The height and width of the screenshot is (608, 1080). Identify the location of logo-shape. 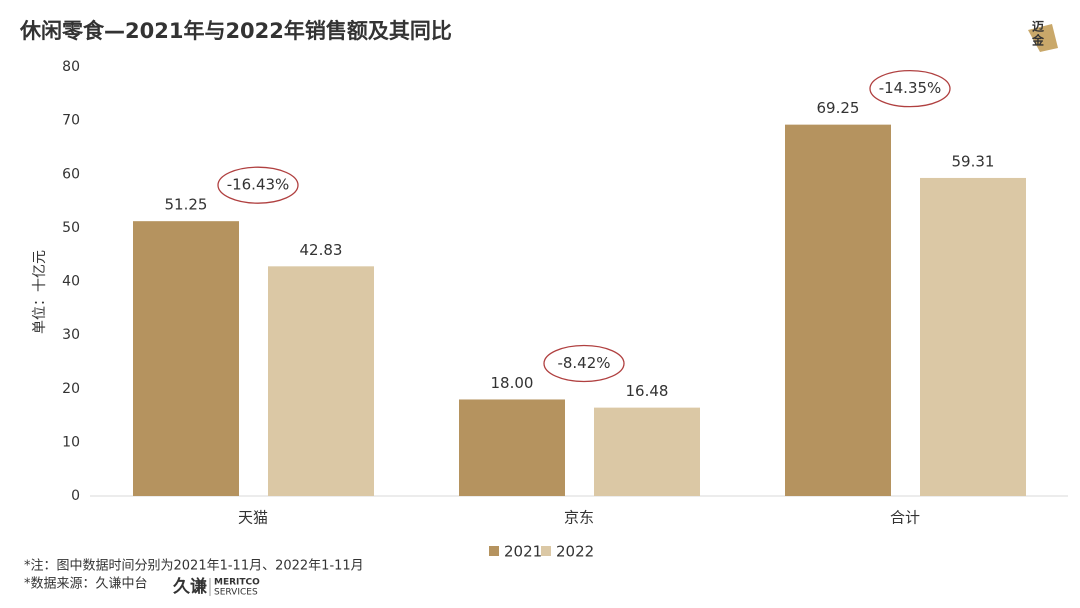
(1043, 38).